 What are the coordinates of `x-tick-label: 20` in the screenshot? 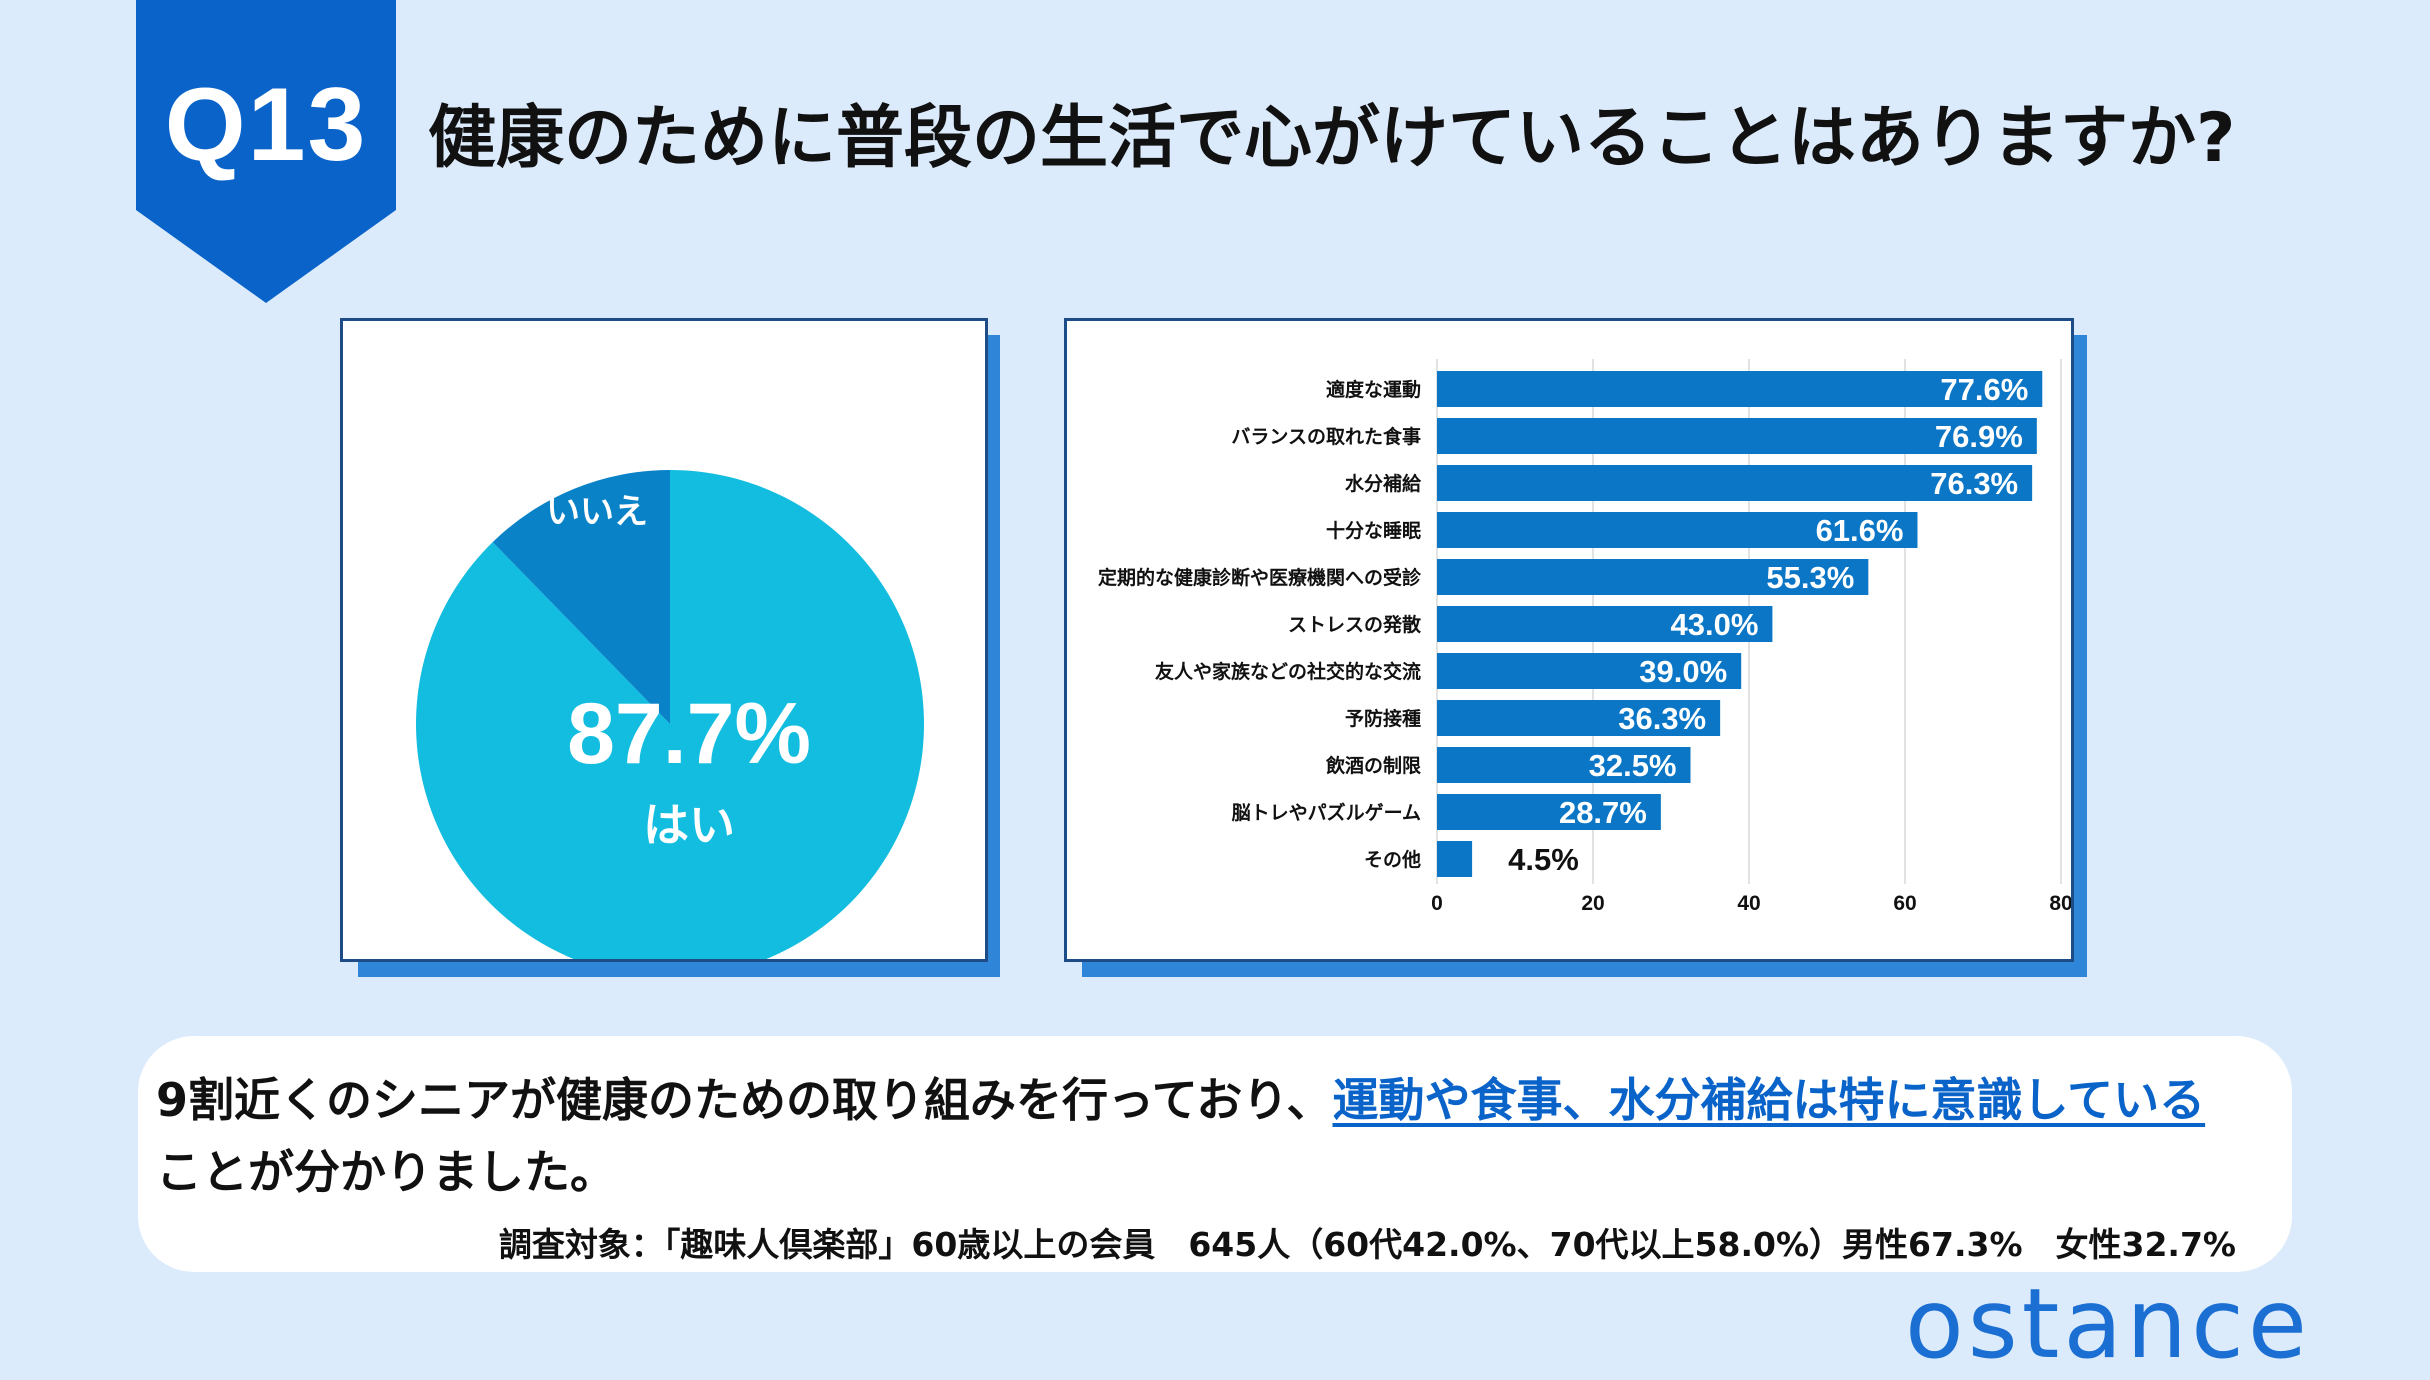 It's located at (1592, 903).